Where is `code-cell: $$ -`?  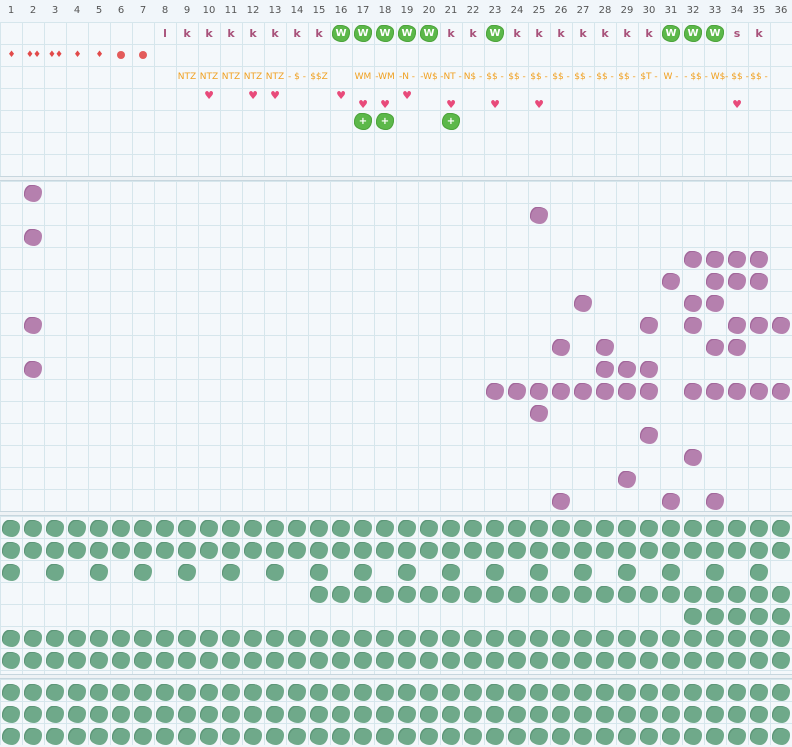
code-cell: $$ - is located at coordinates (583, 77).